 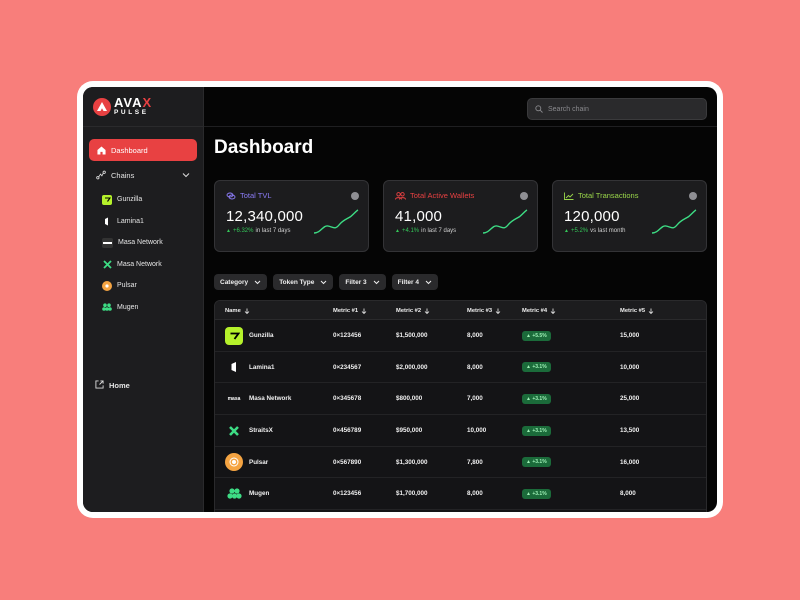 I want to click on column-header-metric-1: Metric #1, so click(x=350, y=310).